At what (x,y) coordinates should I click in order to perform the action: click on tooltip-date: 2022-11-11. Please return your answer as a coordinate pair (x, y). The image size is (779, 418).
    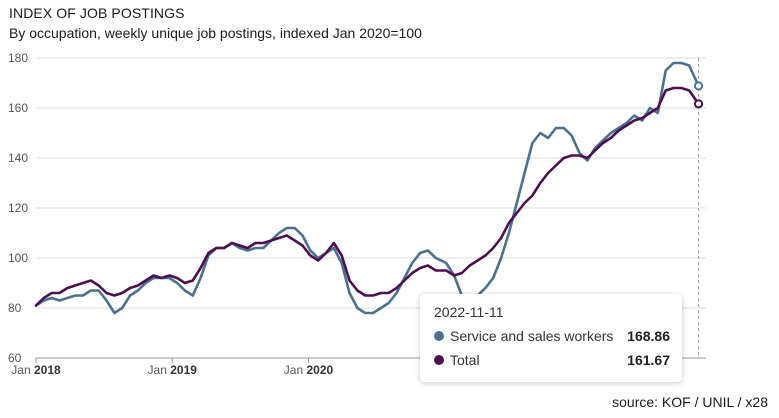
    Looking at the image, I should click on (469, 312).